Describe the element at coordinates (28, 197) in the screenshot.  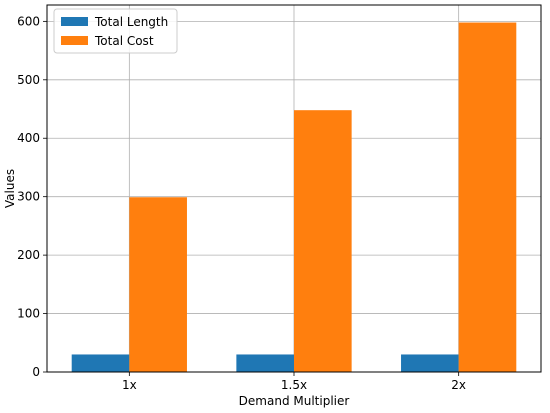
I see `y-tick-label: 300` at that location.